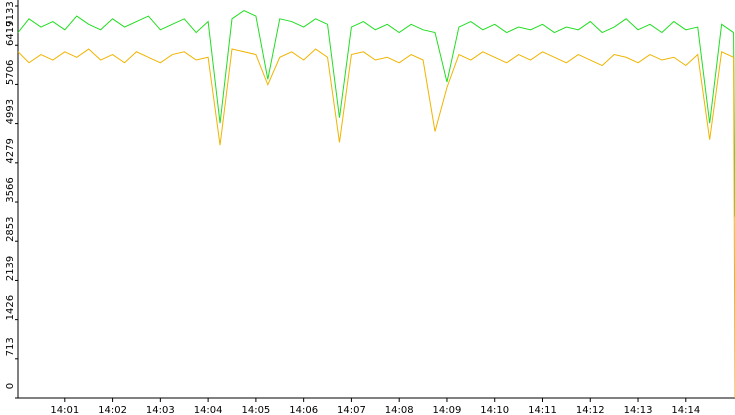 This screenshot has width=735, height=415. I want to click on y-tick-label: 3566, so click(10, 189).